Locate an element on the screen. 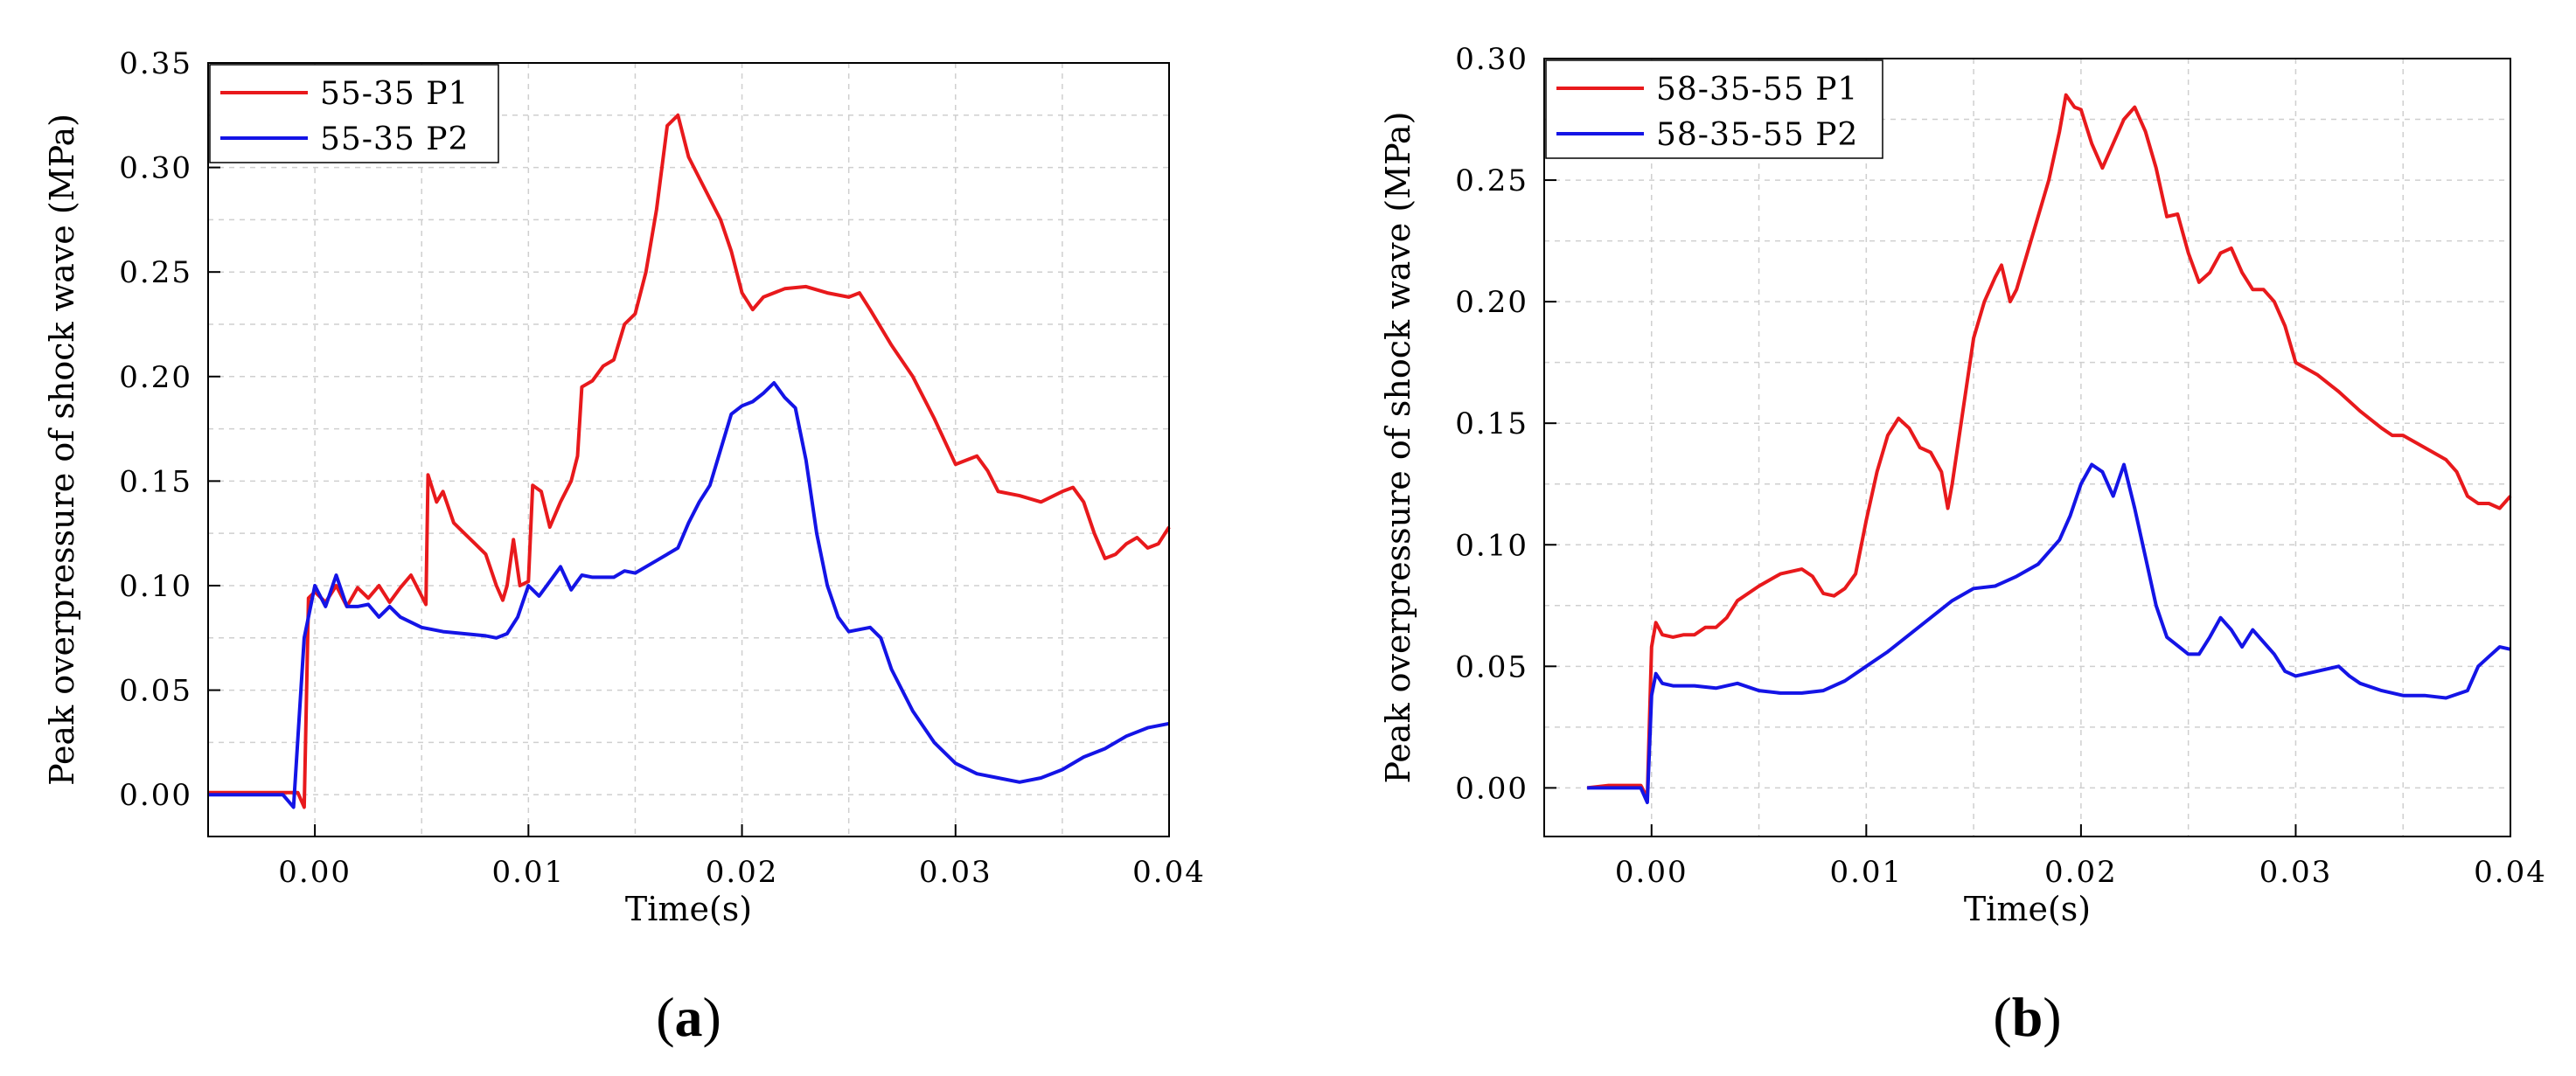 The height and width of the screenshot is (1076, 2576). panel-label-a: (a) is located at coordinates (688, 1017).